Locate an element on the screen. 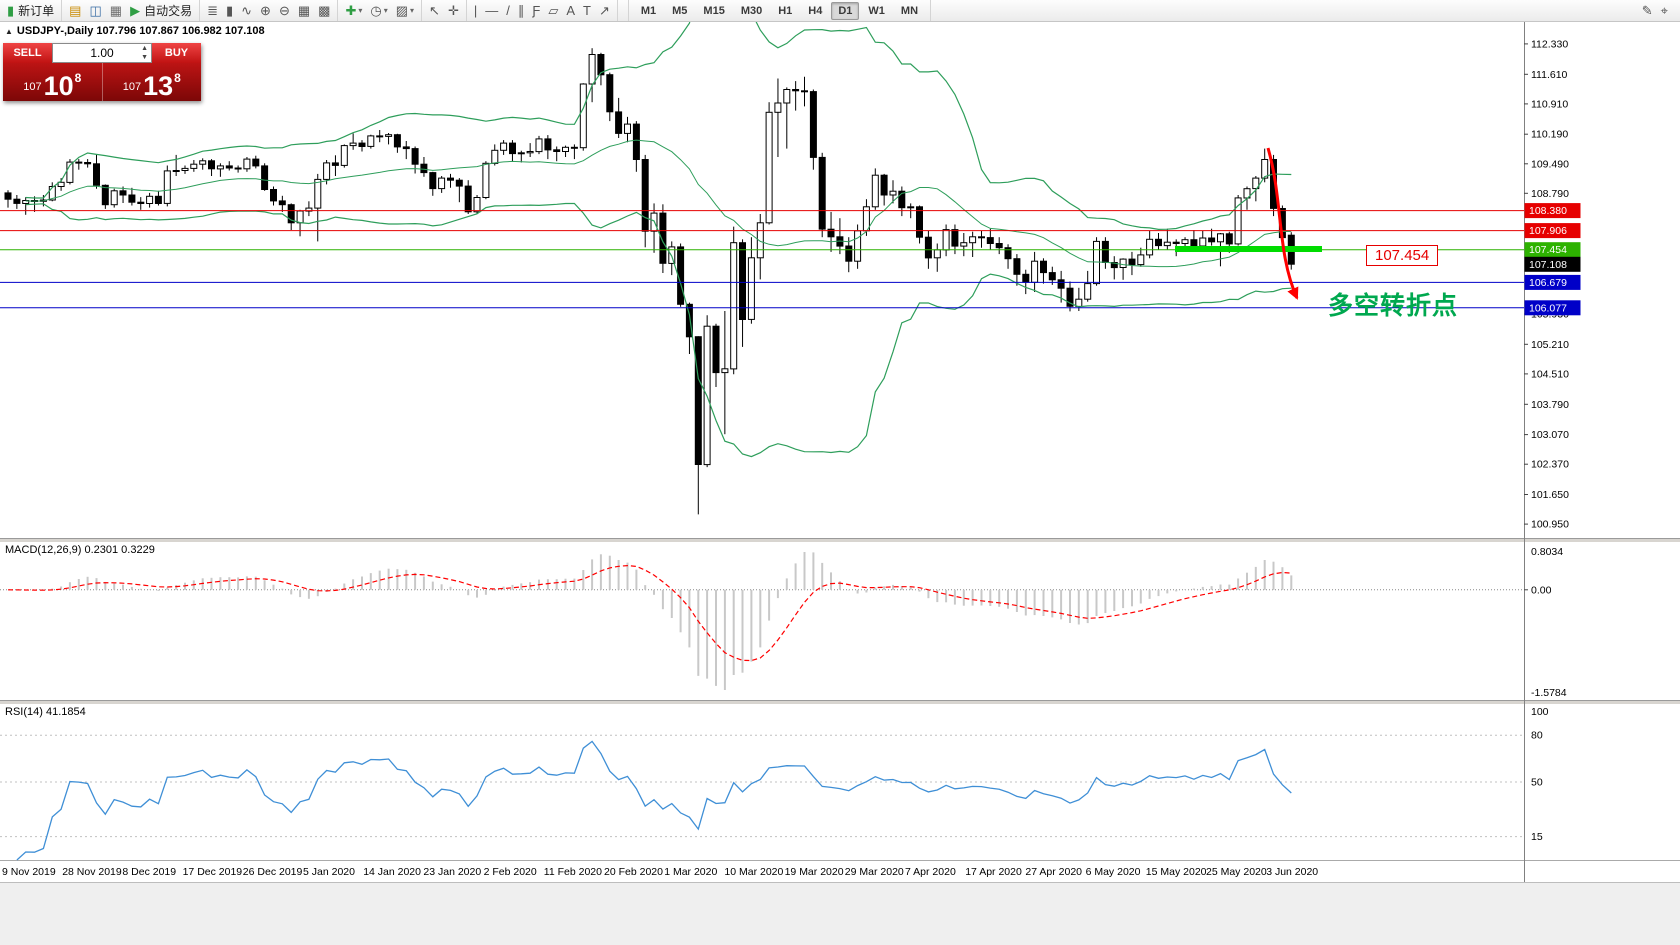 Image resolution: width=1680 pixels, height=945 pixels. timeframe-w1: W1 is located at coordinates (876, 10).